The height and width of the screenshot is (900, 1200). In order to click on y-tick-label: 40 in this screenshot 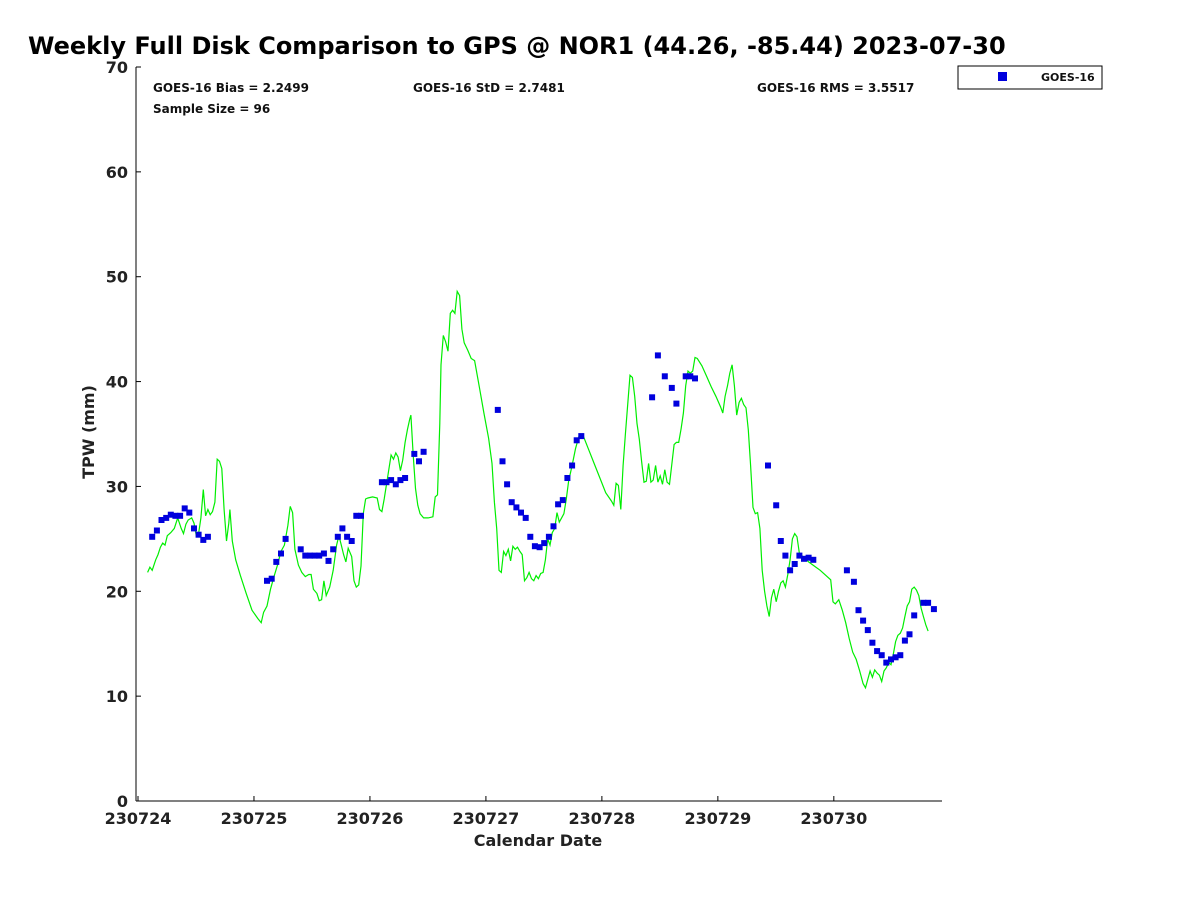, I will do `click(117, 382)`.